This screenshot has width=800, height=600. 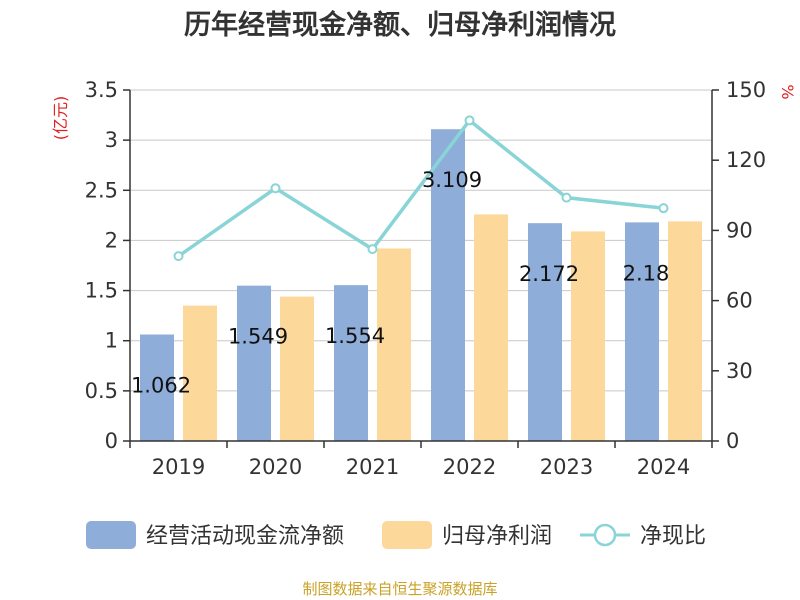 I want to click on left-axis-tick-label: 2.5, so click(x=101, y=190).